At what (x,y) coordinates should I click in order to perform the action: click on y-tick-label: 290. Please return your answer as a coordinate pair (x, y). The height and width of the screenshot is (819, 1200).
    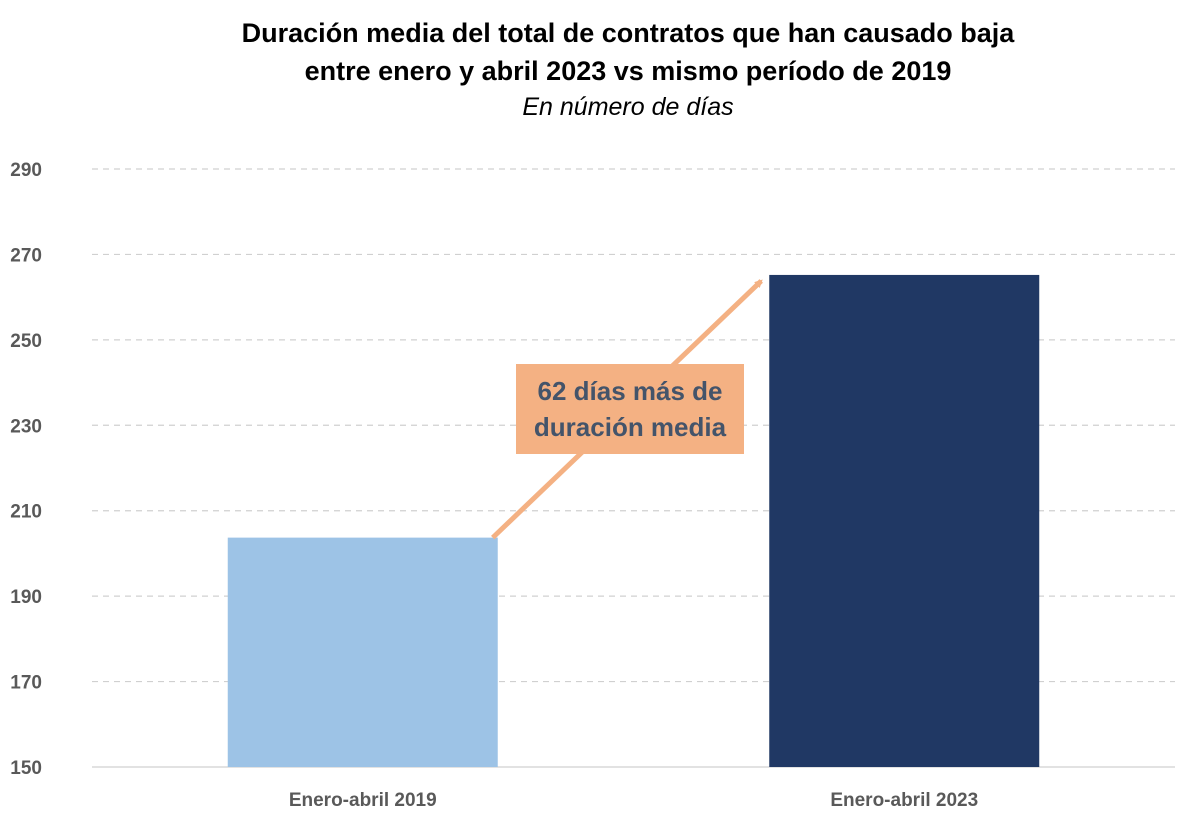
    Looking at the image, I should click on (26, 170).